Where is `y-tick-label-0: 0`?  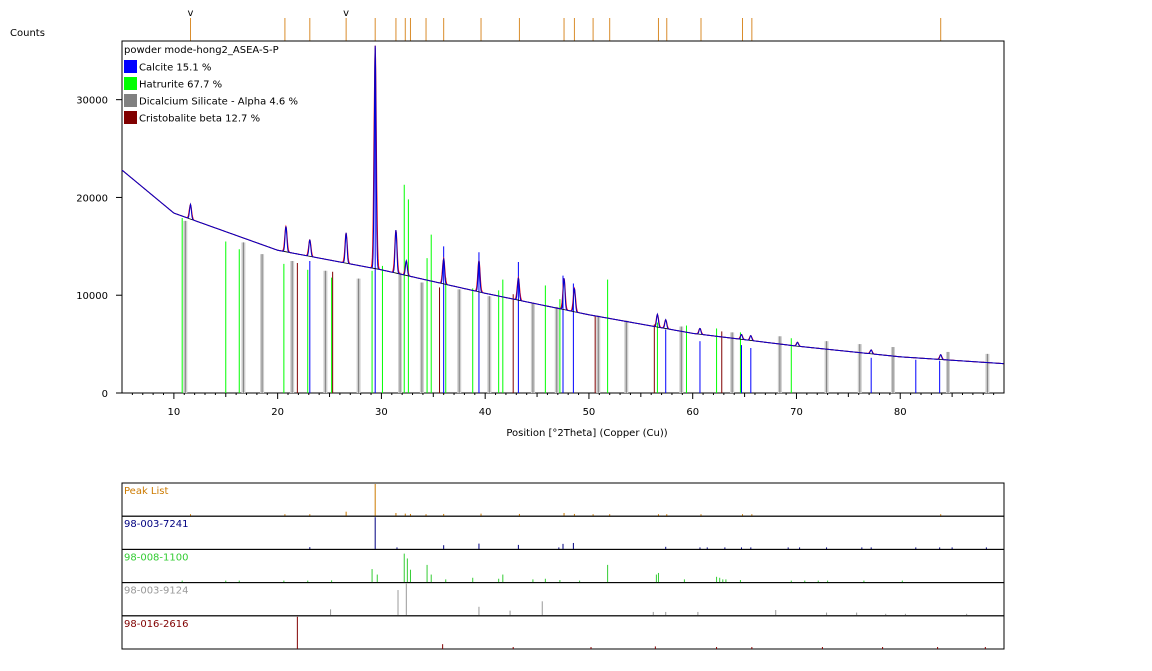 y-tick-label-0: 0 is located at coordinates (105, 394).